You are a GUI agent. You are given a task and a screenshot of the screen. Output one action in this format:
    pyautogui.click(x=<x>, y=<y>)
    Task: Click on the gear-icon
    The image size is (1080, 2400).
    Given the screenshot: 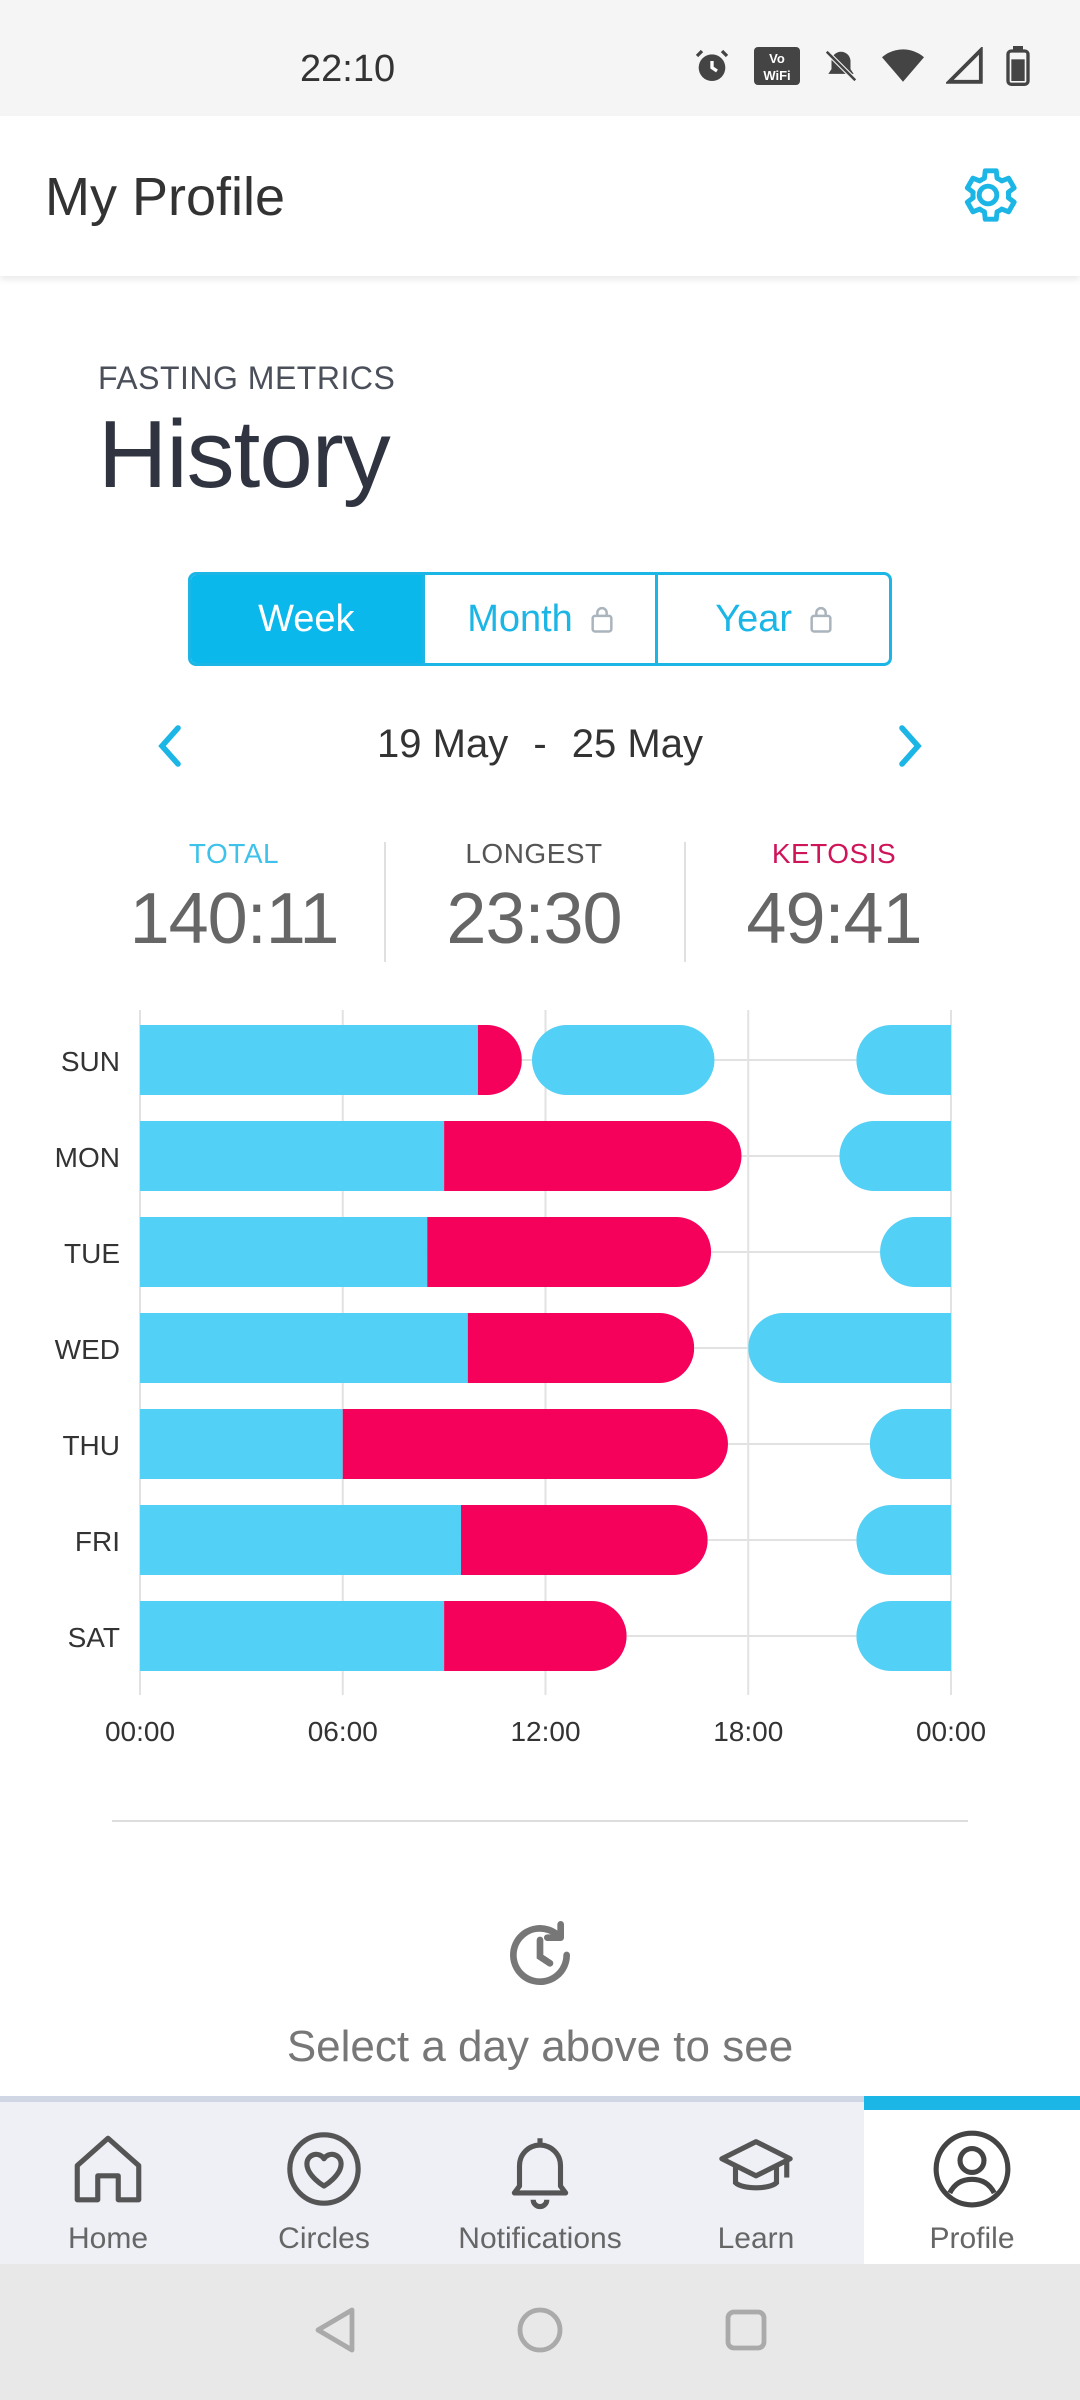 What is the action you would take?
    pyautogui.click(x=990, y=195)
    